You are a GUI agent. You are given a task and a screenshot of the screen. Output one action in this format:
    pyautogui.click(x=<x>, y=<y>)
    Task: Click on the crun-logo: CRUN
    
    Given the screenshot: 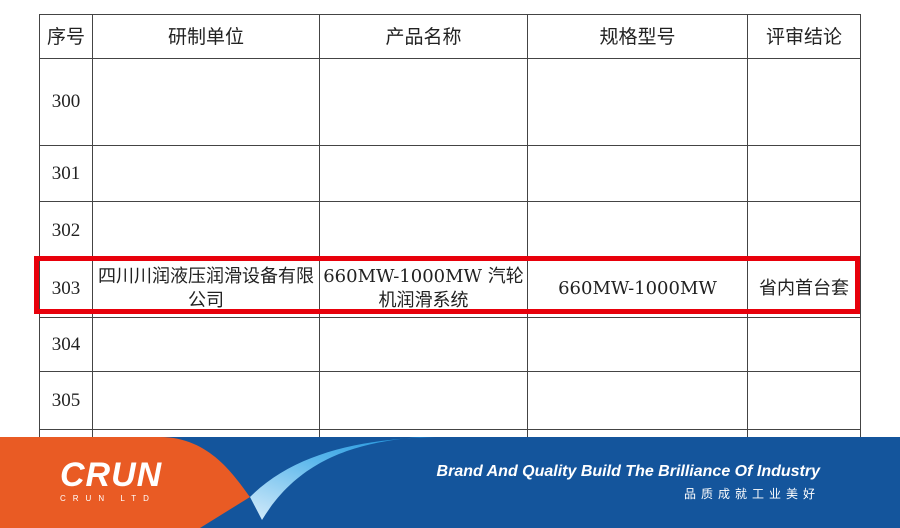 What is the action you would take?
    pyautogui.click(x=111, y=475)
    